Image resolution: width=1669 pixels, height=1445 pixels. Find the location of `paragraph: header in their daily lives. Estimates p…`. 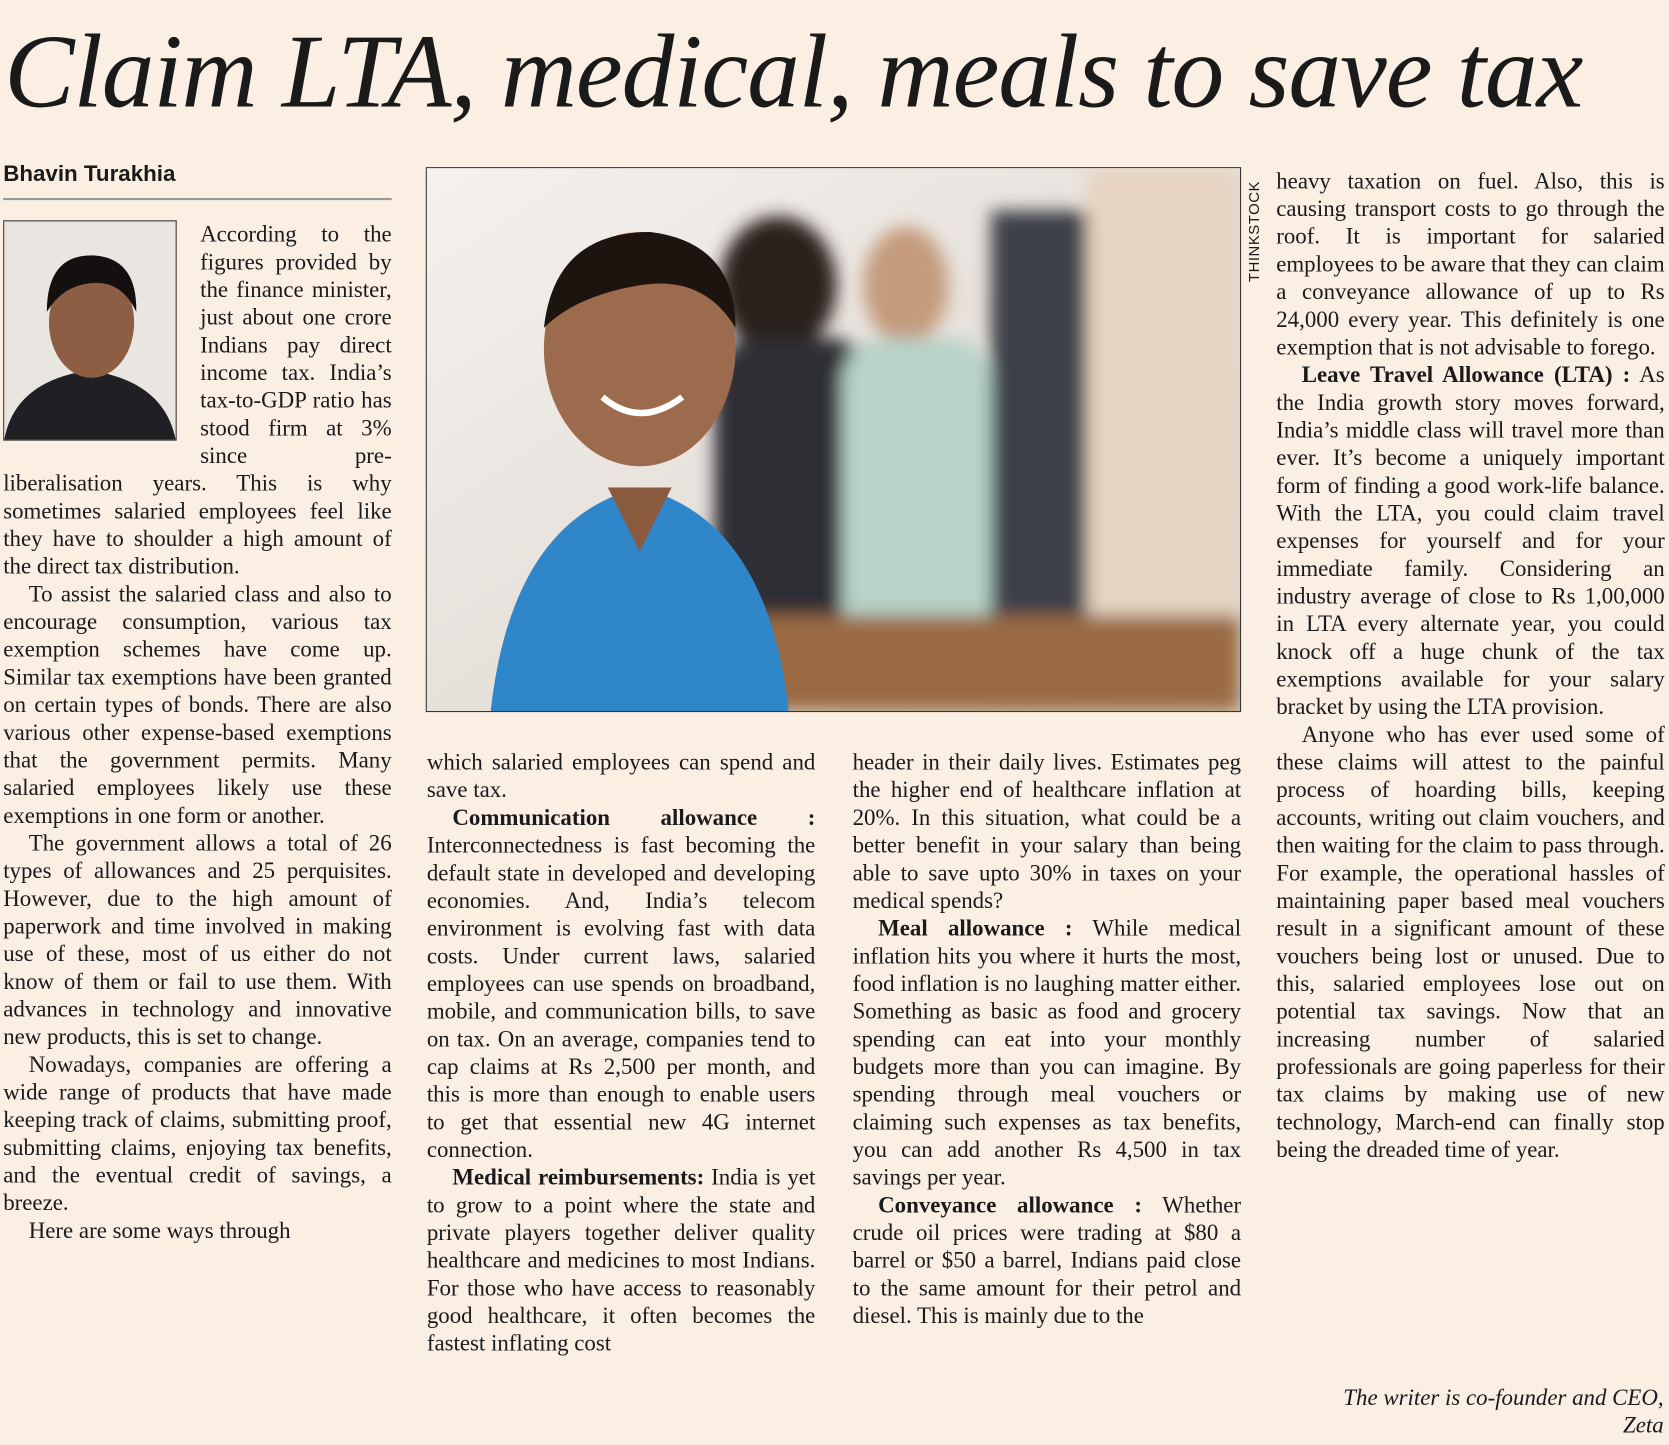

paragraph: header in their daily lives. Estimates p… is located at coordinates (1047, 831).